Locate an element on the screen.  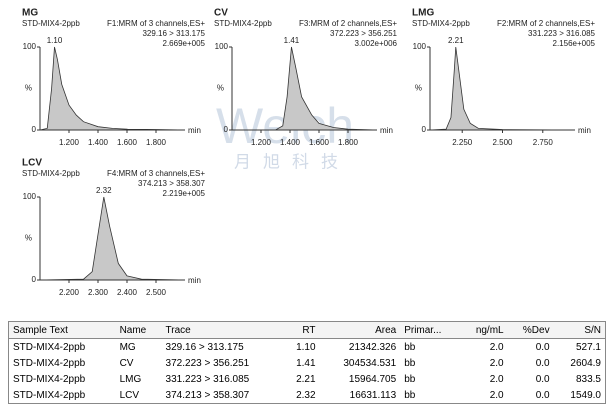
table-cell: 1.41 is located at coordinates (306, 363).